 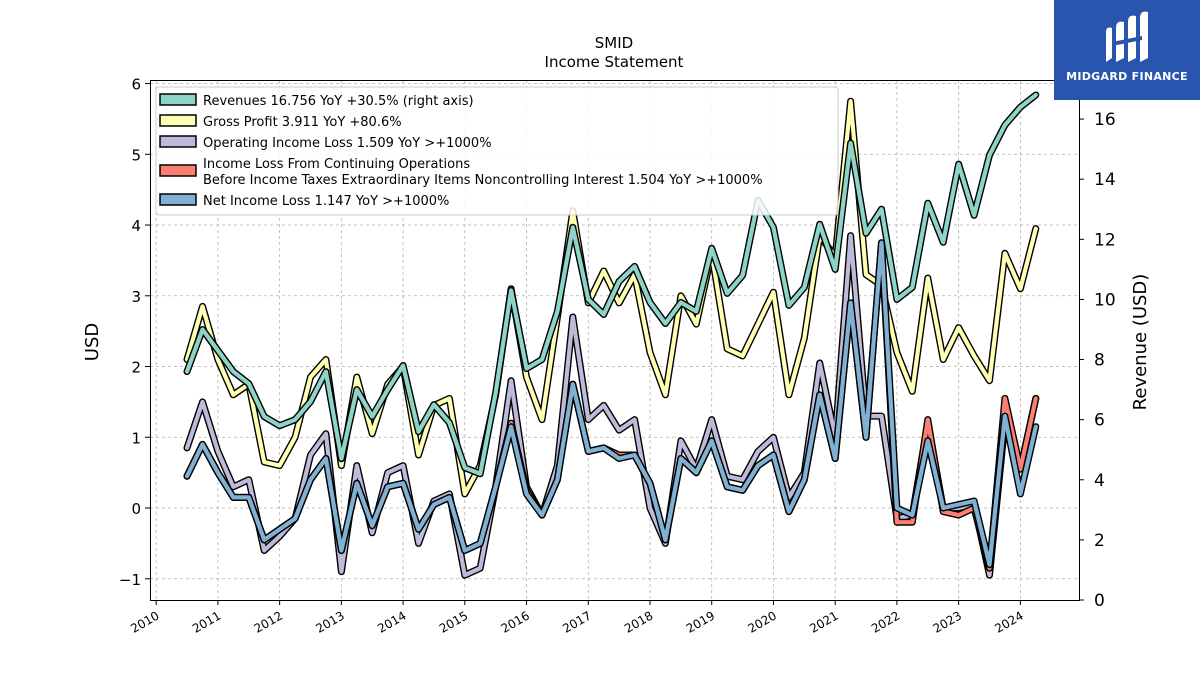 What do you see at coordinates (302, 122) in the screenshot?
I see `legend-label: Gross Profit 3.911 YoY +80.6%` at bounding box center [302, 122].